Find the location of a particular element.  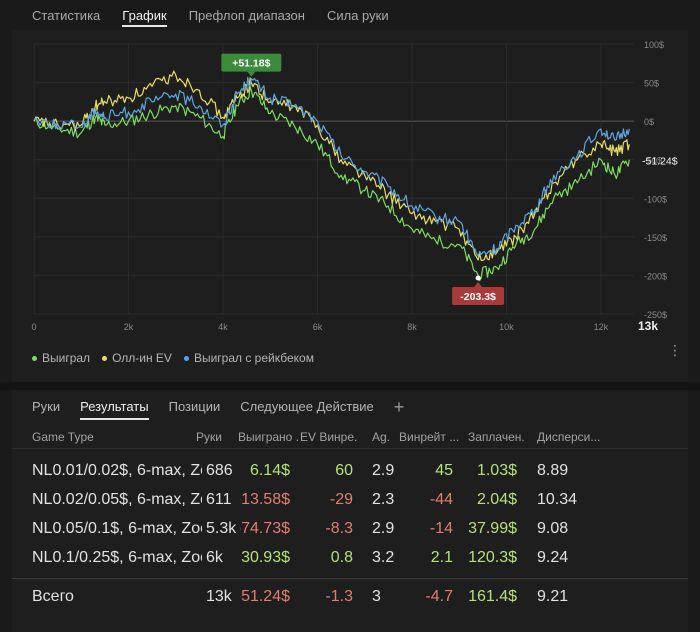

cell-won: 6.14$ is located at coordinates (269, 470).